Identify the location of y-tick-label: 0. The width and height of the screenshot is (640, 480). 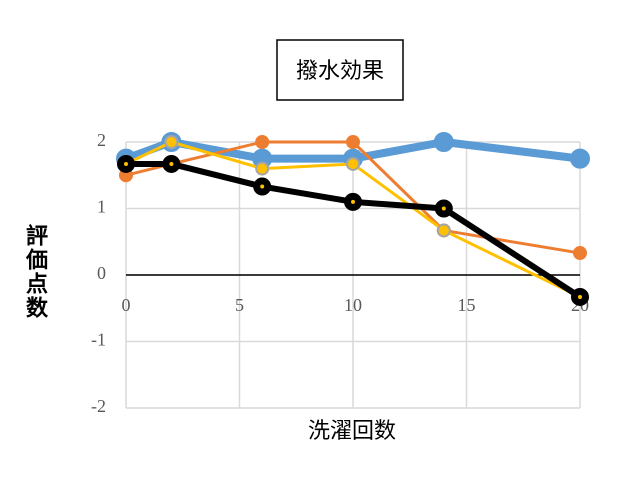
(101, 273).